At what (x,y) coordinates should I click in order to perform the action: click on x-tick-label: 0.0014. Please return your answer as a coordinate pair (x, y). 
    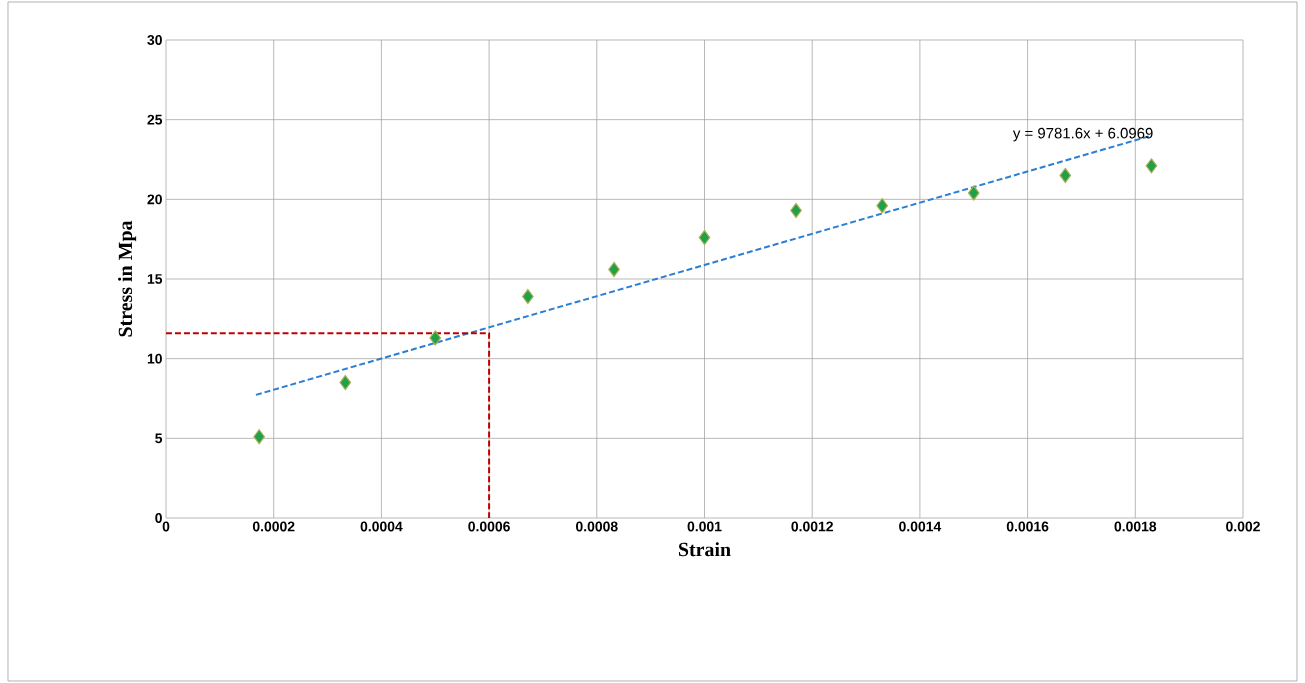
    Looking at the image, I should click on (920, 526).